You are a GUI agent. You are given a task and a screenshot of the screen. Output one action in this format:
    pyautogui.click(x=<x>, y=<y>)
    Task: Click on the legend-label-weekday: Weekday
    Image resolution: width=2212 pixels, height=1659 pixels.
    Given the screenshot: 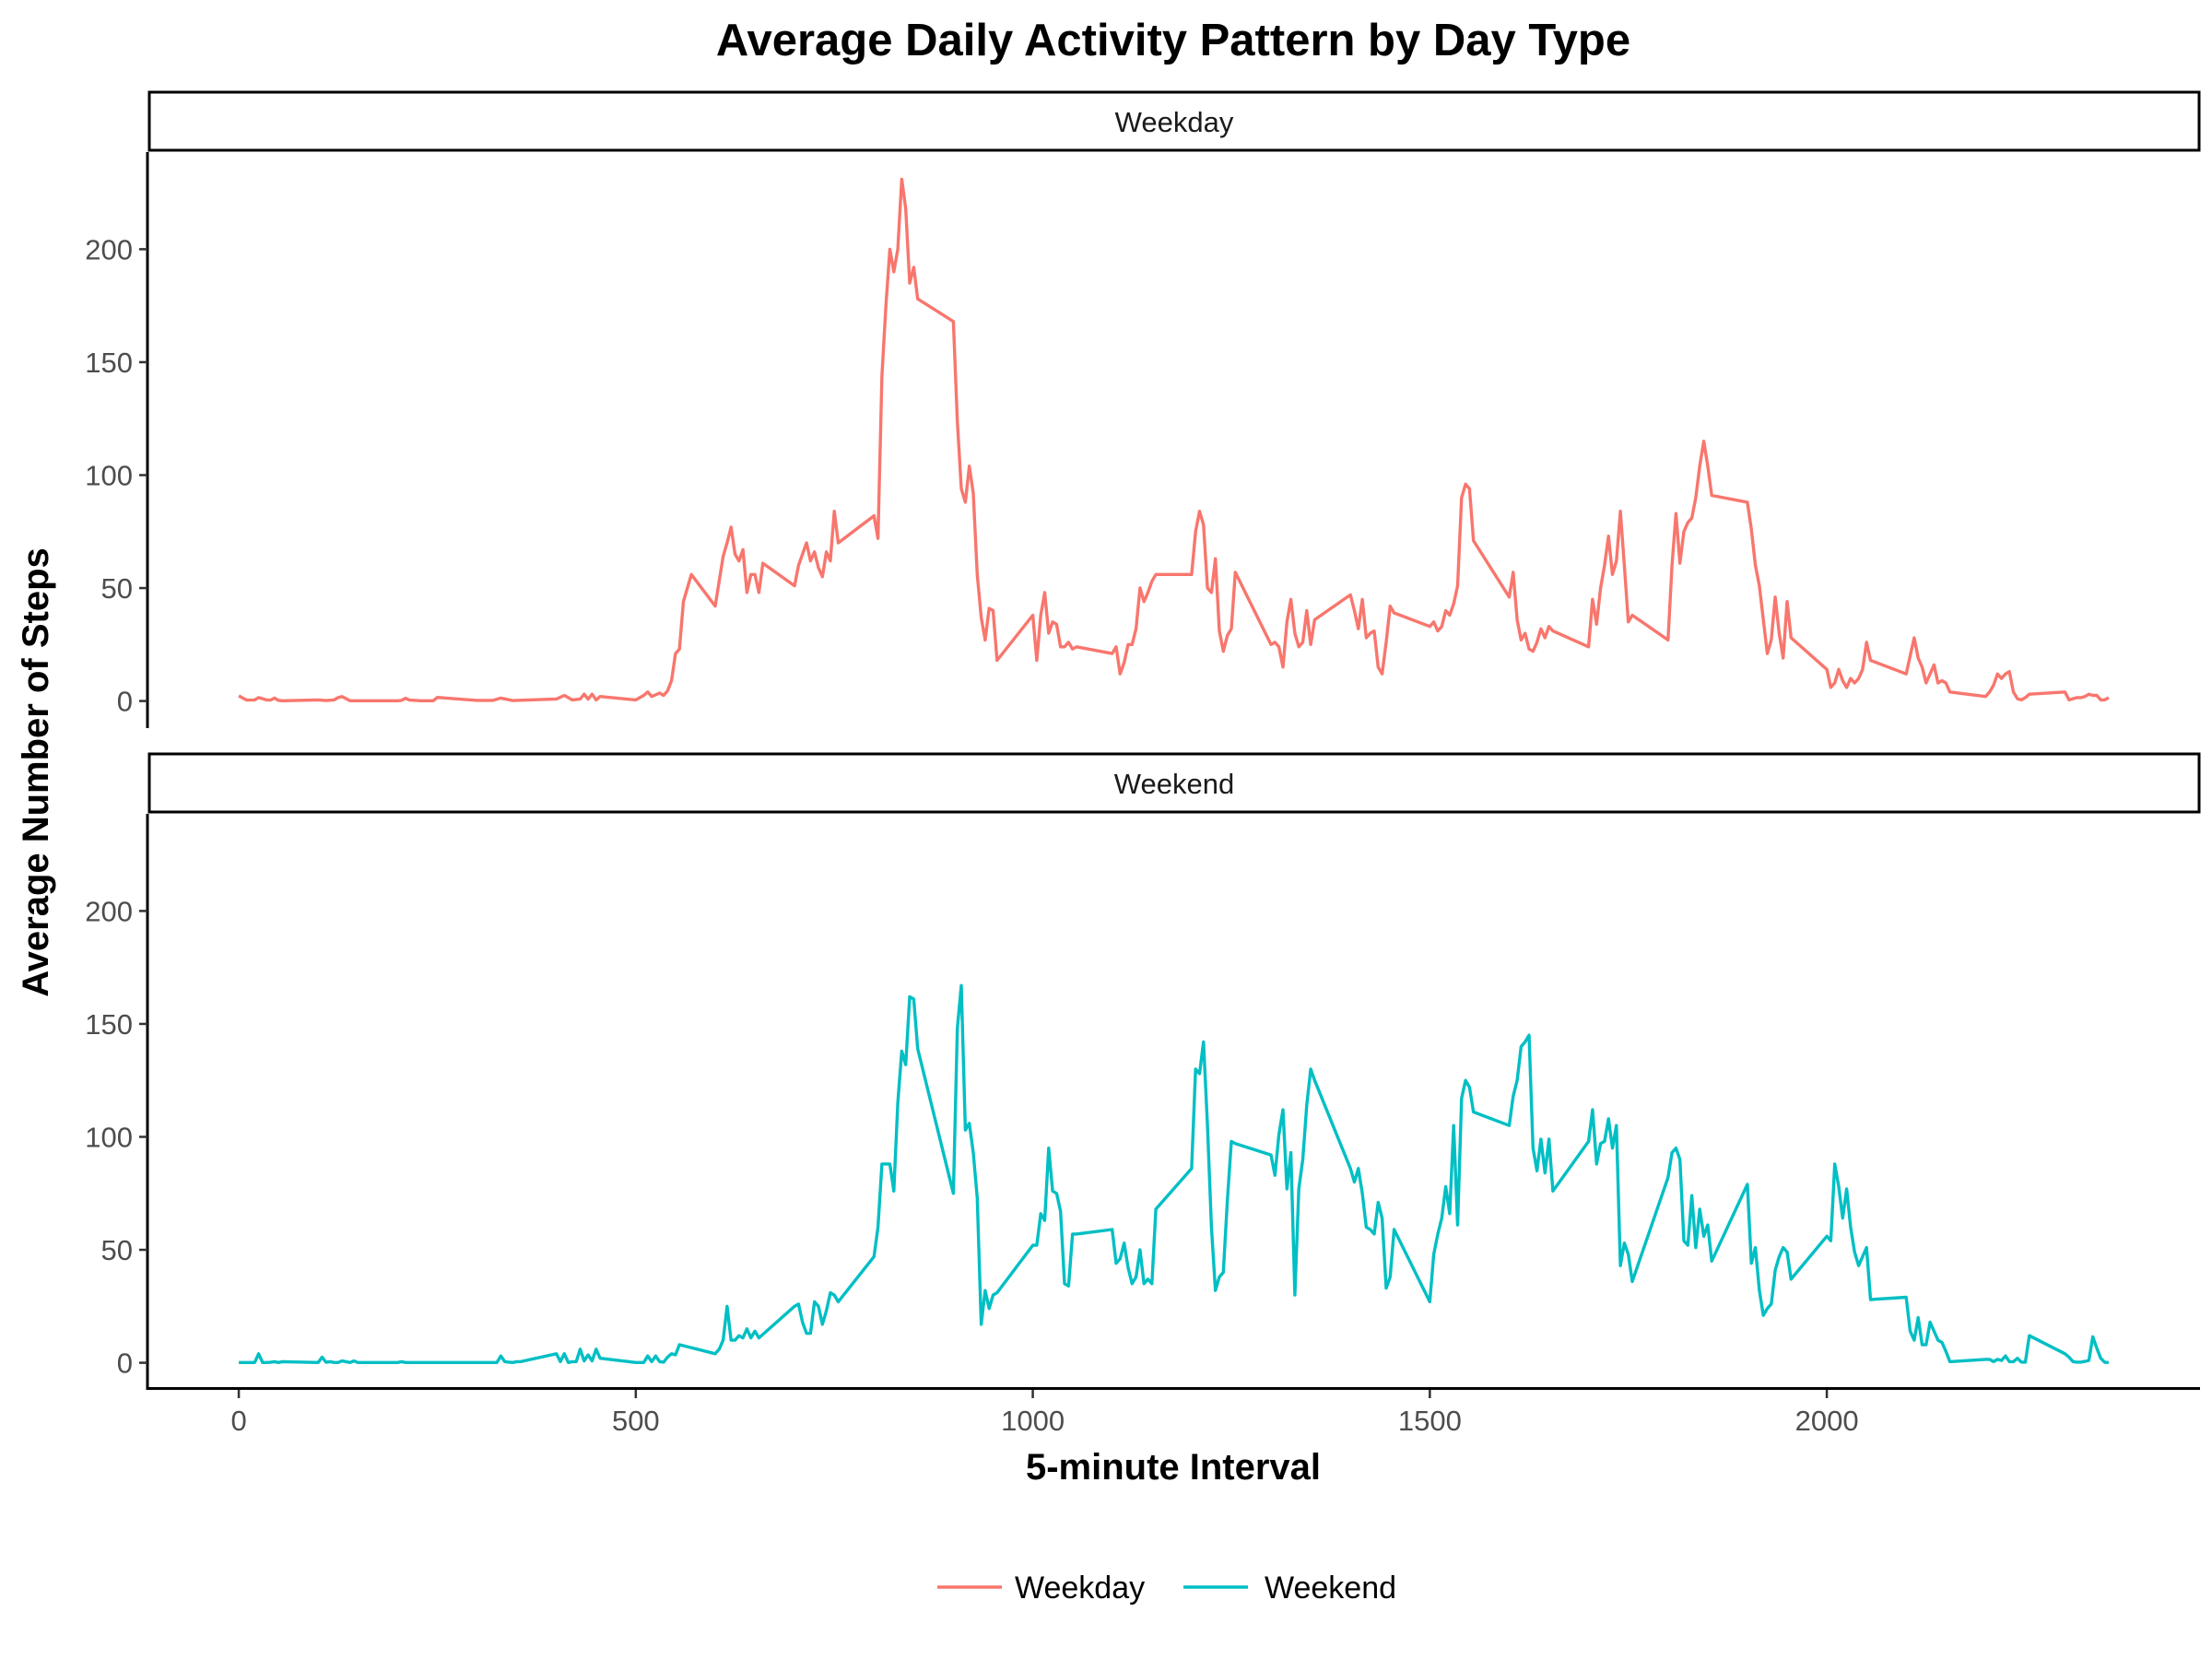 What is the action you would take?
    pyautogui.click(x=1080, y=1588)
    